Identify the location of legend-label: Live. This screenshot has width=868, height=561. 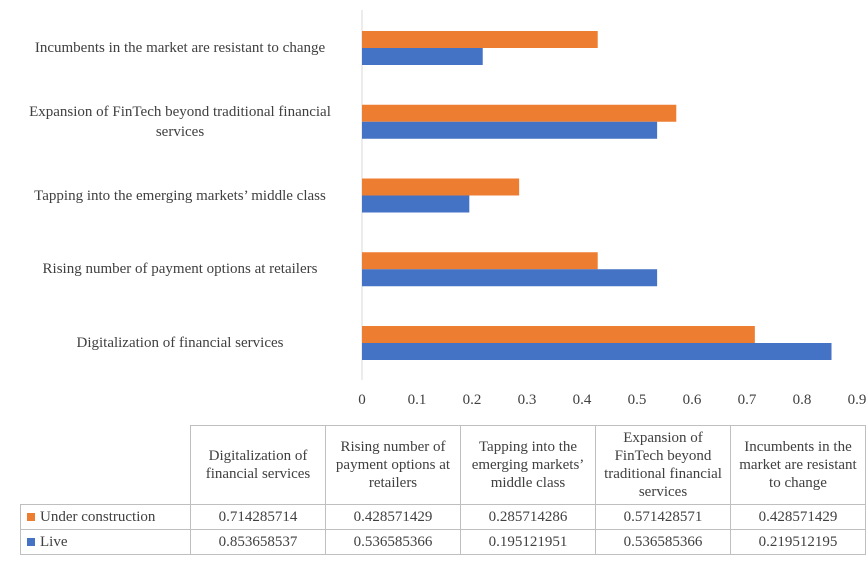
(54, 542).